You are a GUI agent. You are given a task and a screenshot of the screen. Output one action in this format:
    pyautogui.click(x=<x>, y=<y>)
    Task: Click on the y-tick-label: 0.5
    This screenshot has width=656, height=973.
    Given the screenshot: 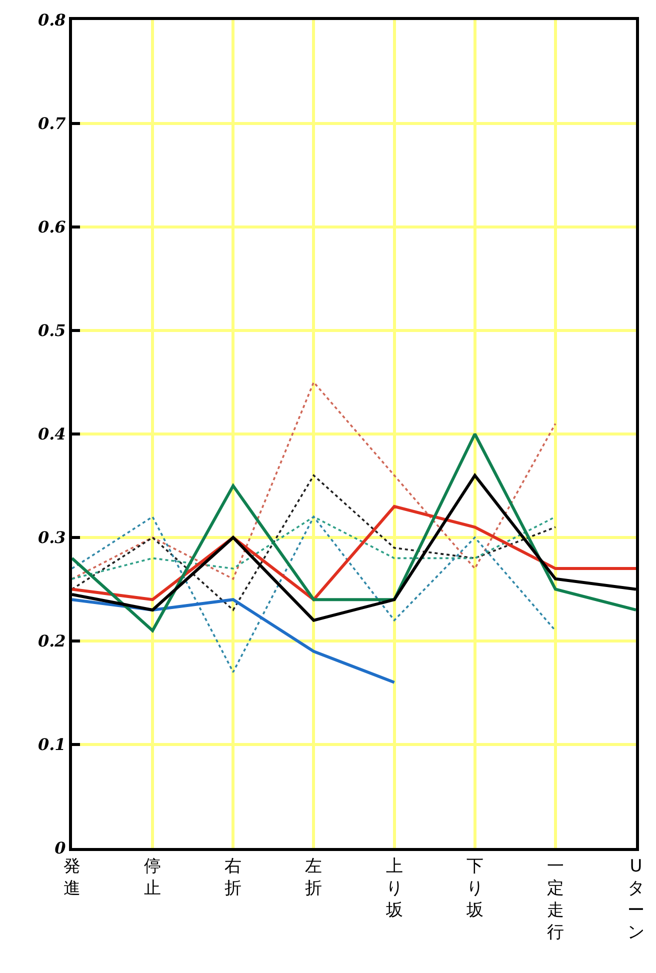 What is the action you would take?
    pyautogui.click(x=52, y=330)
    